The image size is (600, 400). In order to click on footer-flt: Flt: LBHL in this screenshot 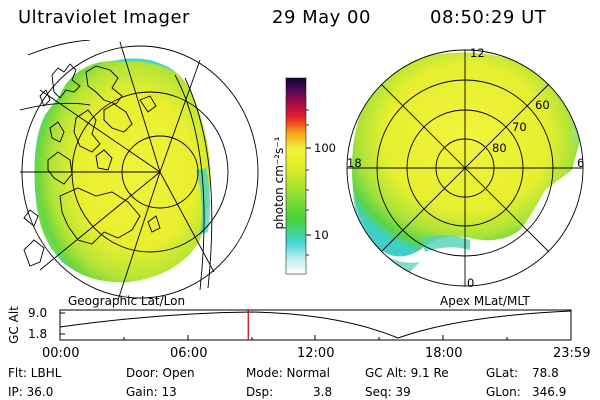, I will do `click(35, 373)`.